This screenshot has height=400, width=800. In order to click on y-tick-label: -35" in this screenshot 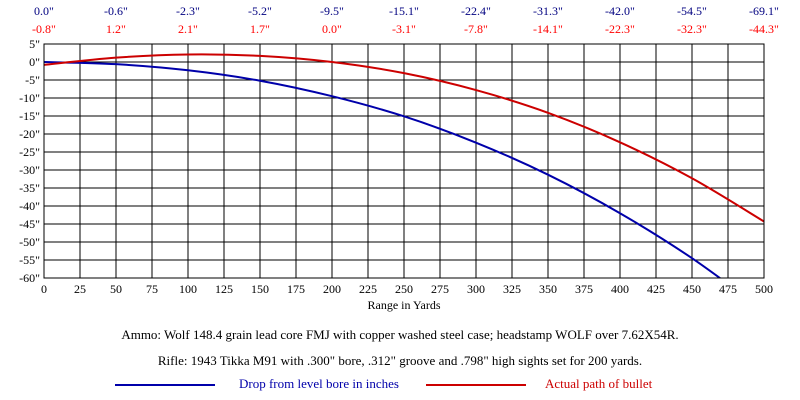, I will do `click(29, 188)`.